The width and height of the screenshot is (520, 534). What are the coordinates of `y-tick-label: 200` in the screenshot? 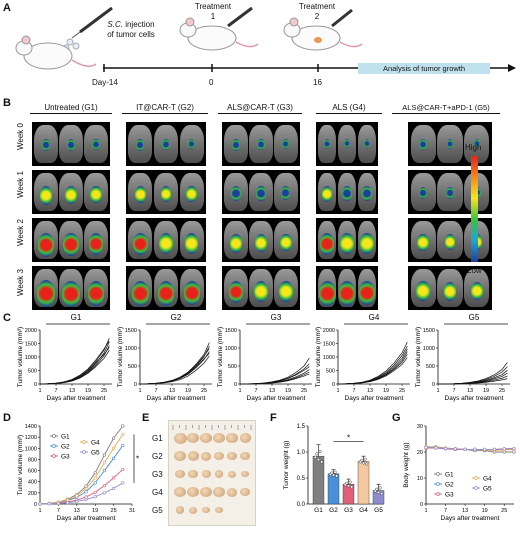 It's located at (32, 494).